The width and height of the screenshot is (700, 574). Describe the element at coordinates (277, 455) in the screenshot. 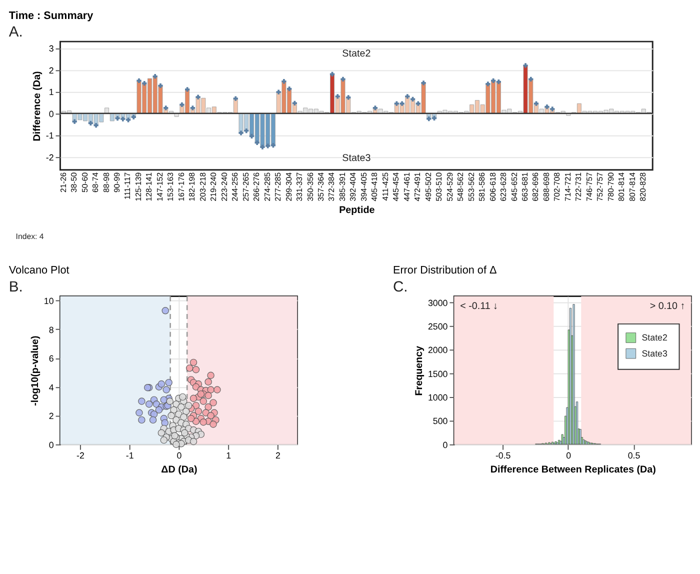

I see `x-tick-label: 2` at that location.